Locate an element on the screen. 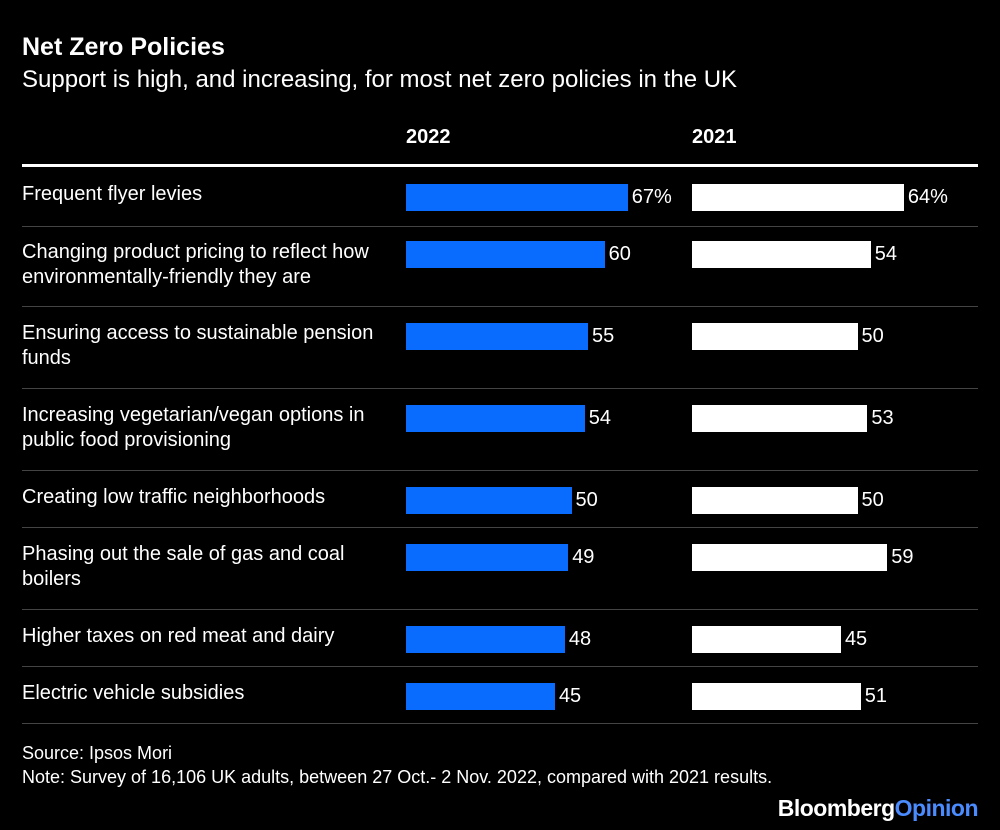 Image resolution: width=1000 pixels, height=830 pixels. brand-logo: BloombergOpinion is located at coordinates (878, 808).